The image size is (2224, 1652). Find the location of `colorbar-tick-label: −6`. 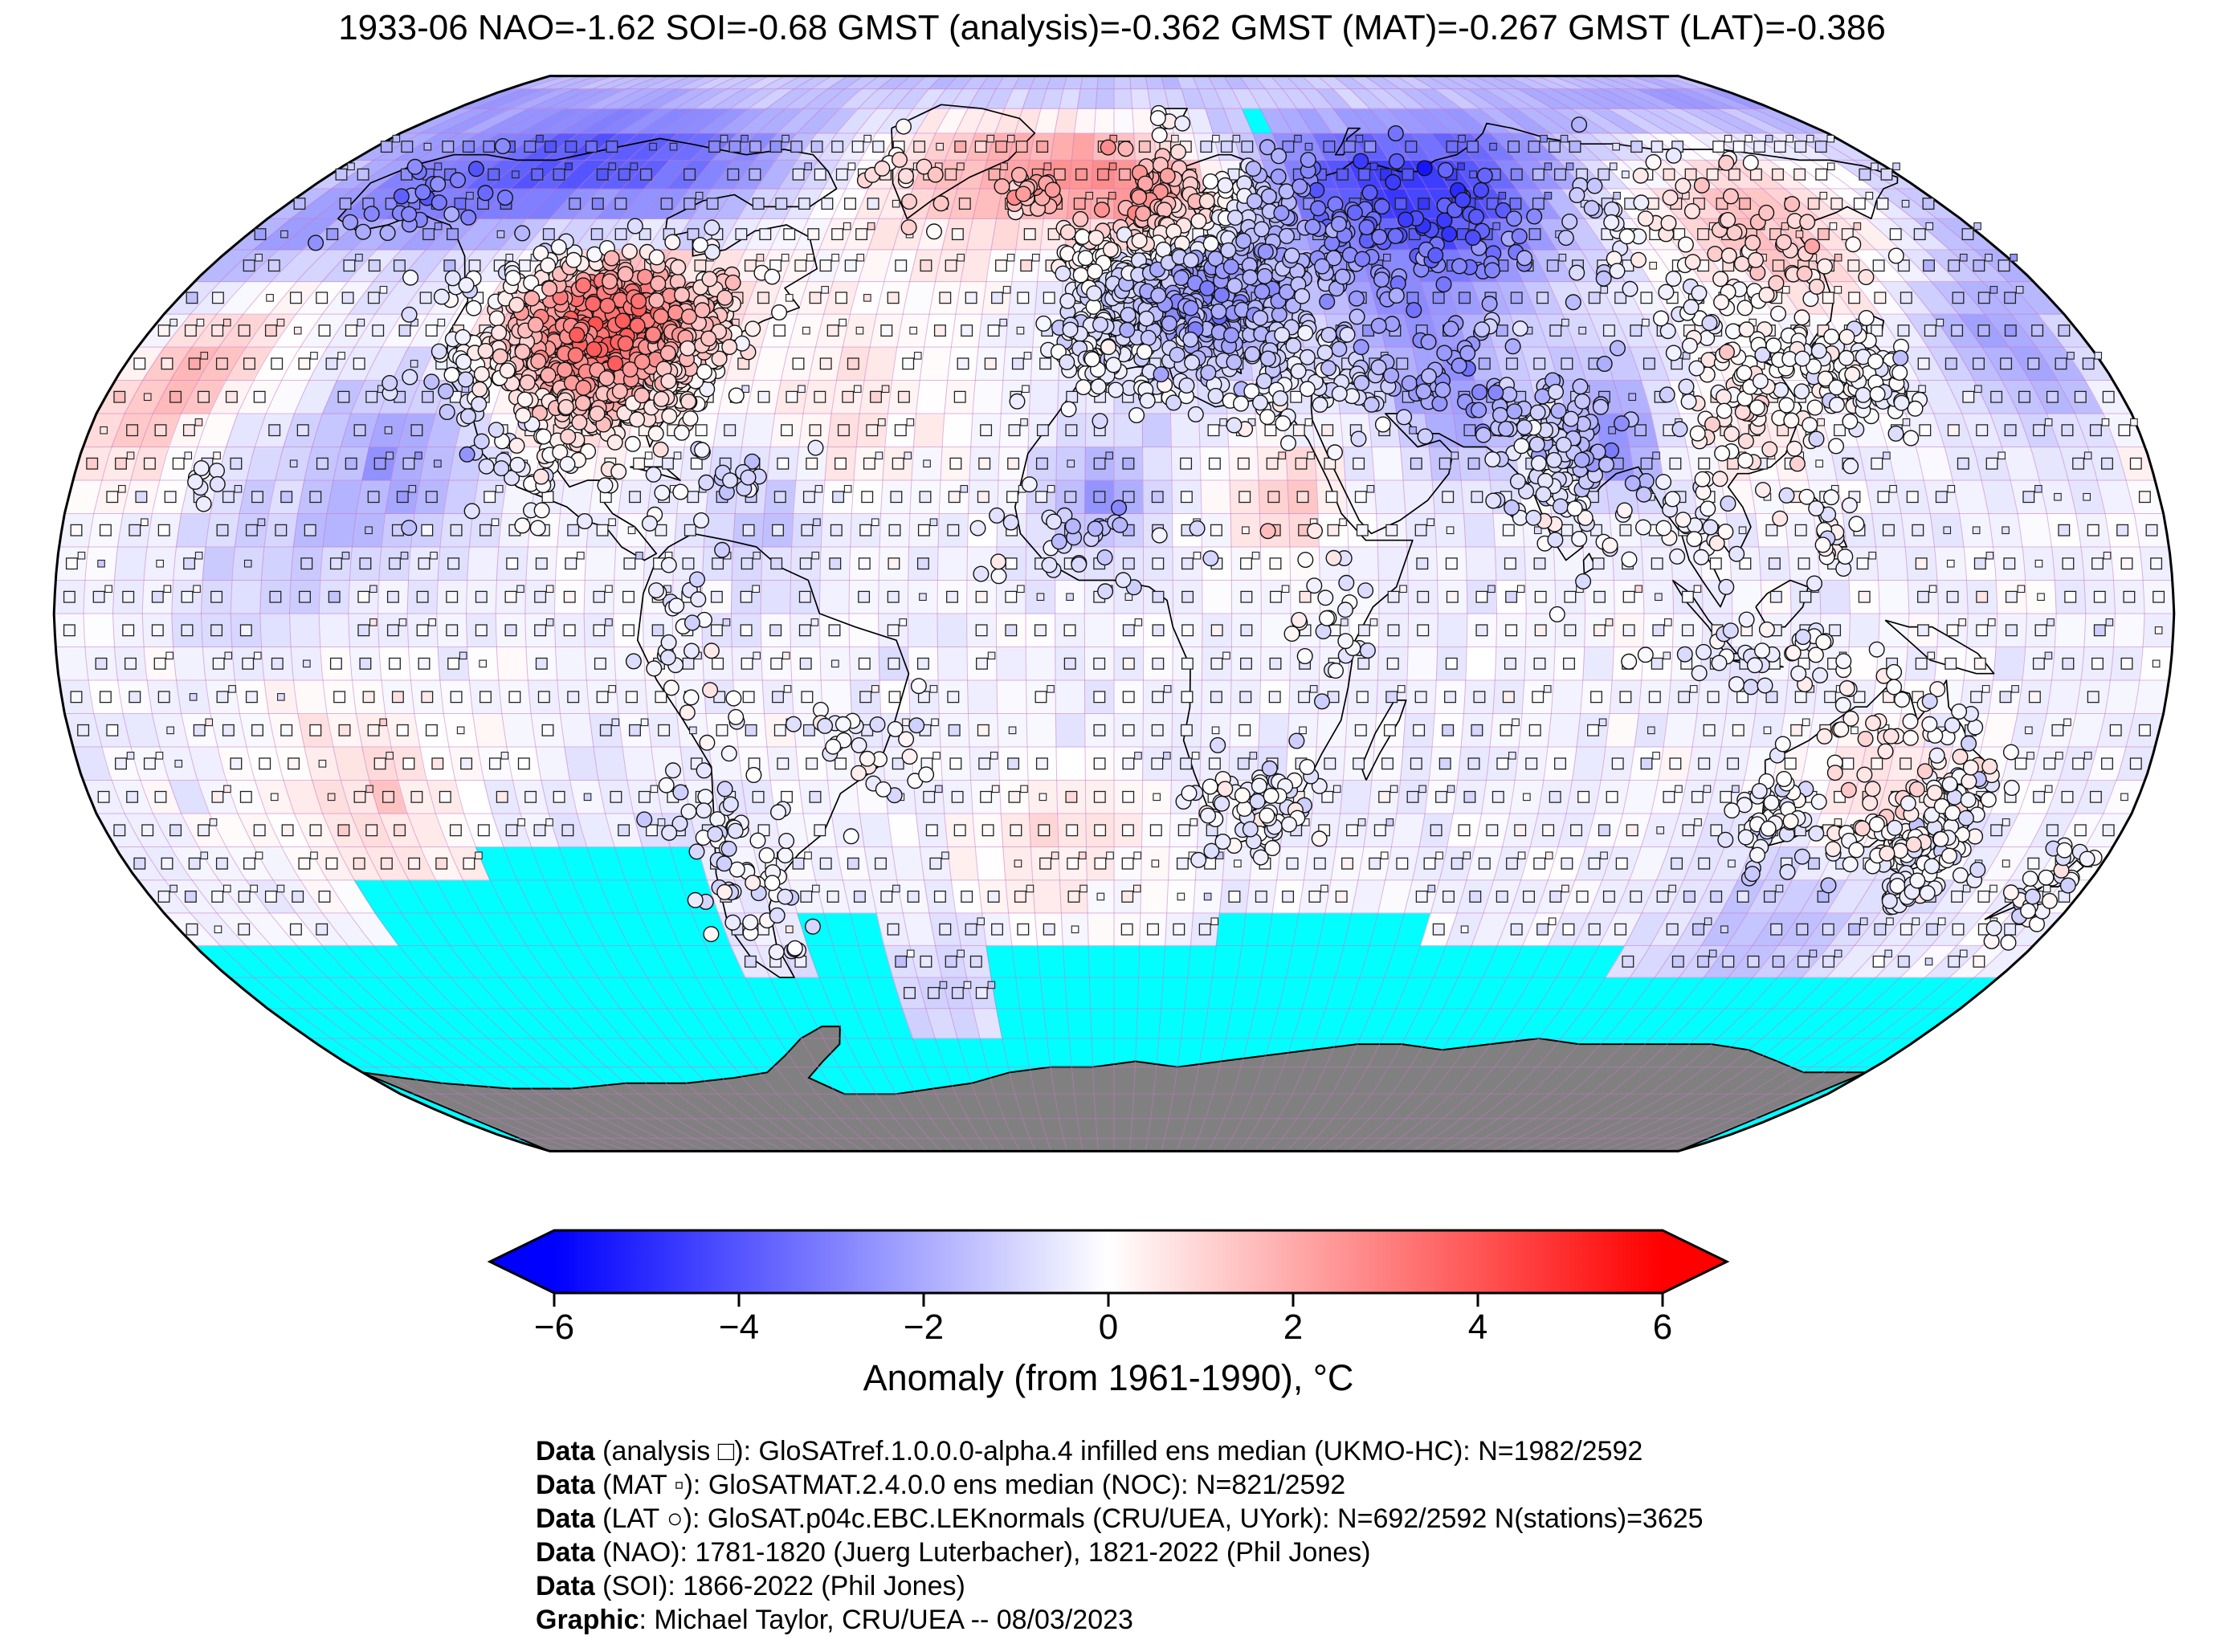

colorbar-tick-label: −6 is located at coordinates (554, 1327).